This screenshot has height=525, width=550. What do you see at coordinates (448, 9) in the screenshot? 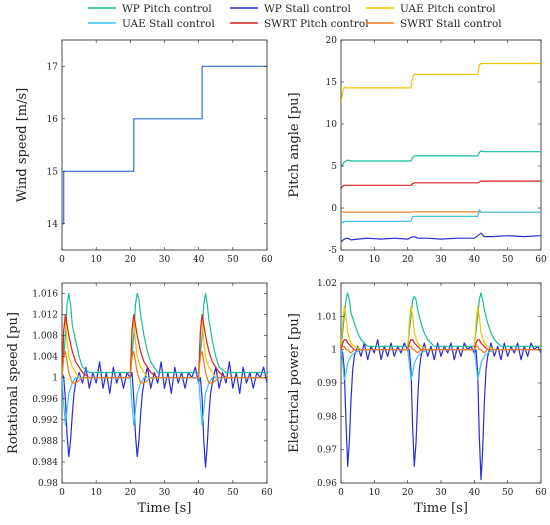
I see `legend-label: UAE Pitch control` at bounding box center [448, 9].